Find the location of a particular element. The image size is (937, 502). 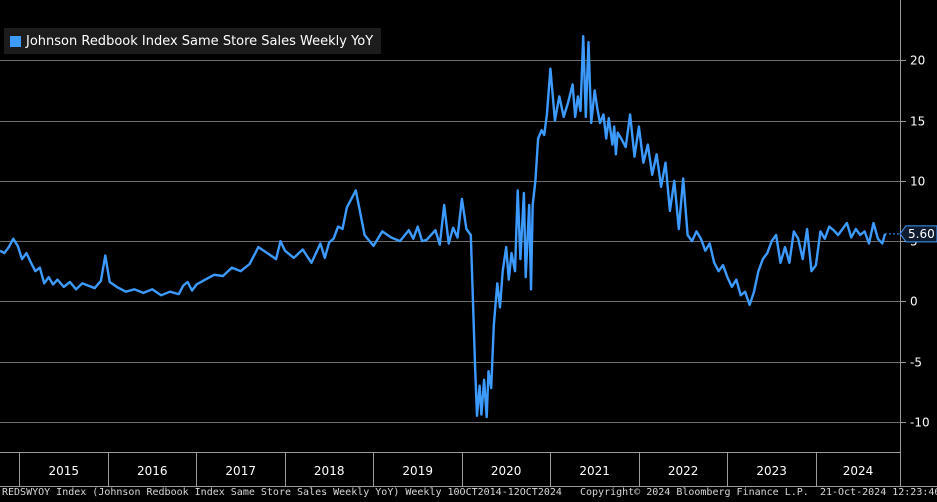

x-tick-label: 2020 is located at coordinates (506, 471).